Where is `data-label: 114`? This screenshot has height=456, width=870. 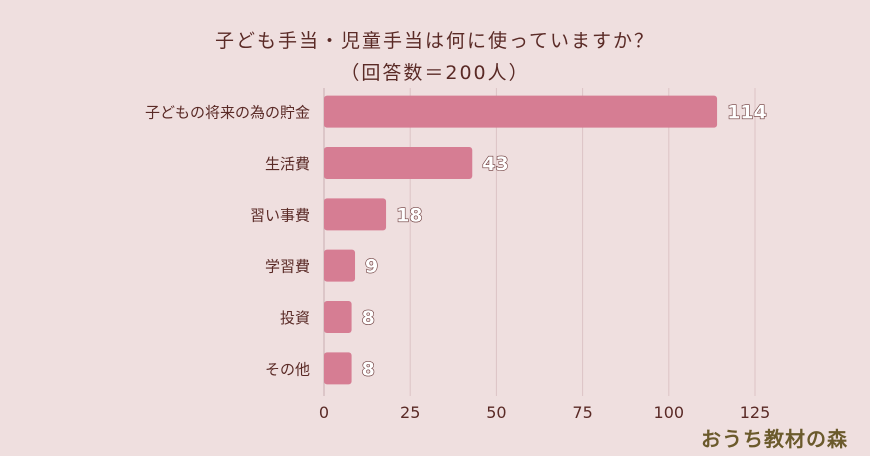 data-label: 114 is located at coordinates (747, 113).